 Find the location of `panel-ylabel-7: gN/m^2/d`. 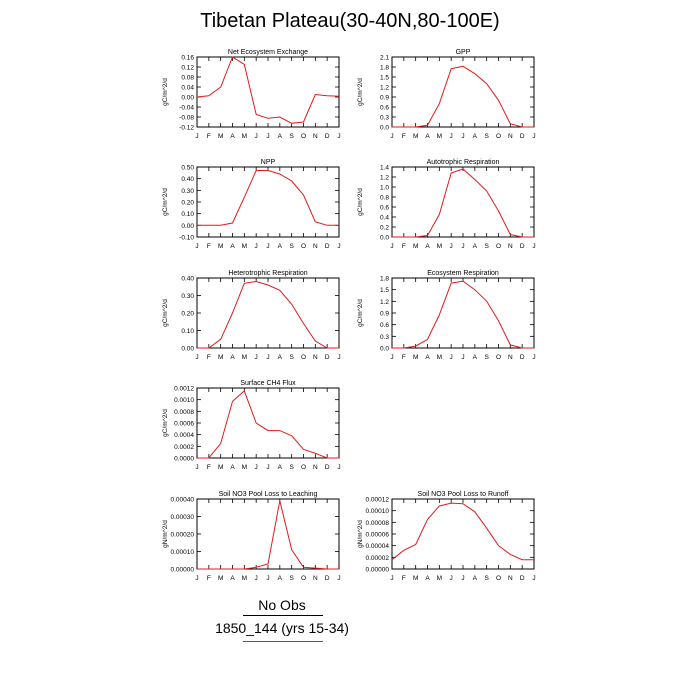

panel-ylabel-7: gN/m^2/d is located at coordinates (165, 534).